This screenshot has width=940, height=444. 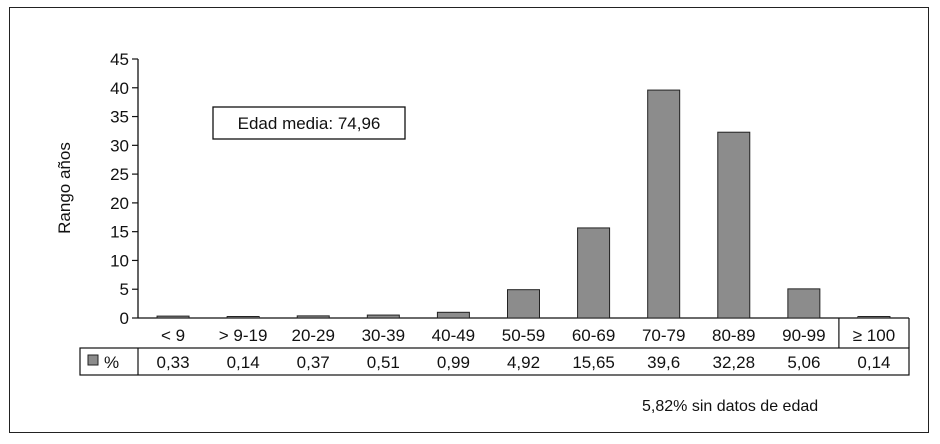 What do you see at coordinates (119, 59) in the screenshot?
I see `y-tick-label: 45` at bounding box center [119, 59].